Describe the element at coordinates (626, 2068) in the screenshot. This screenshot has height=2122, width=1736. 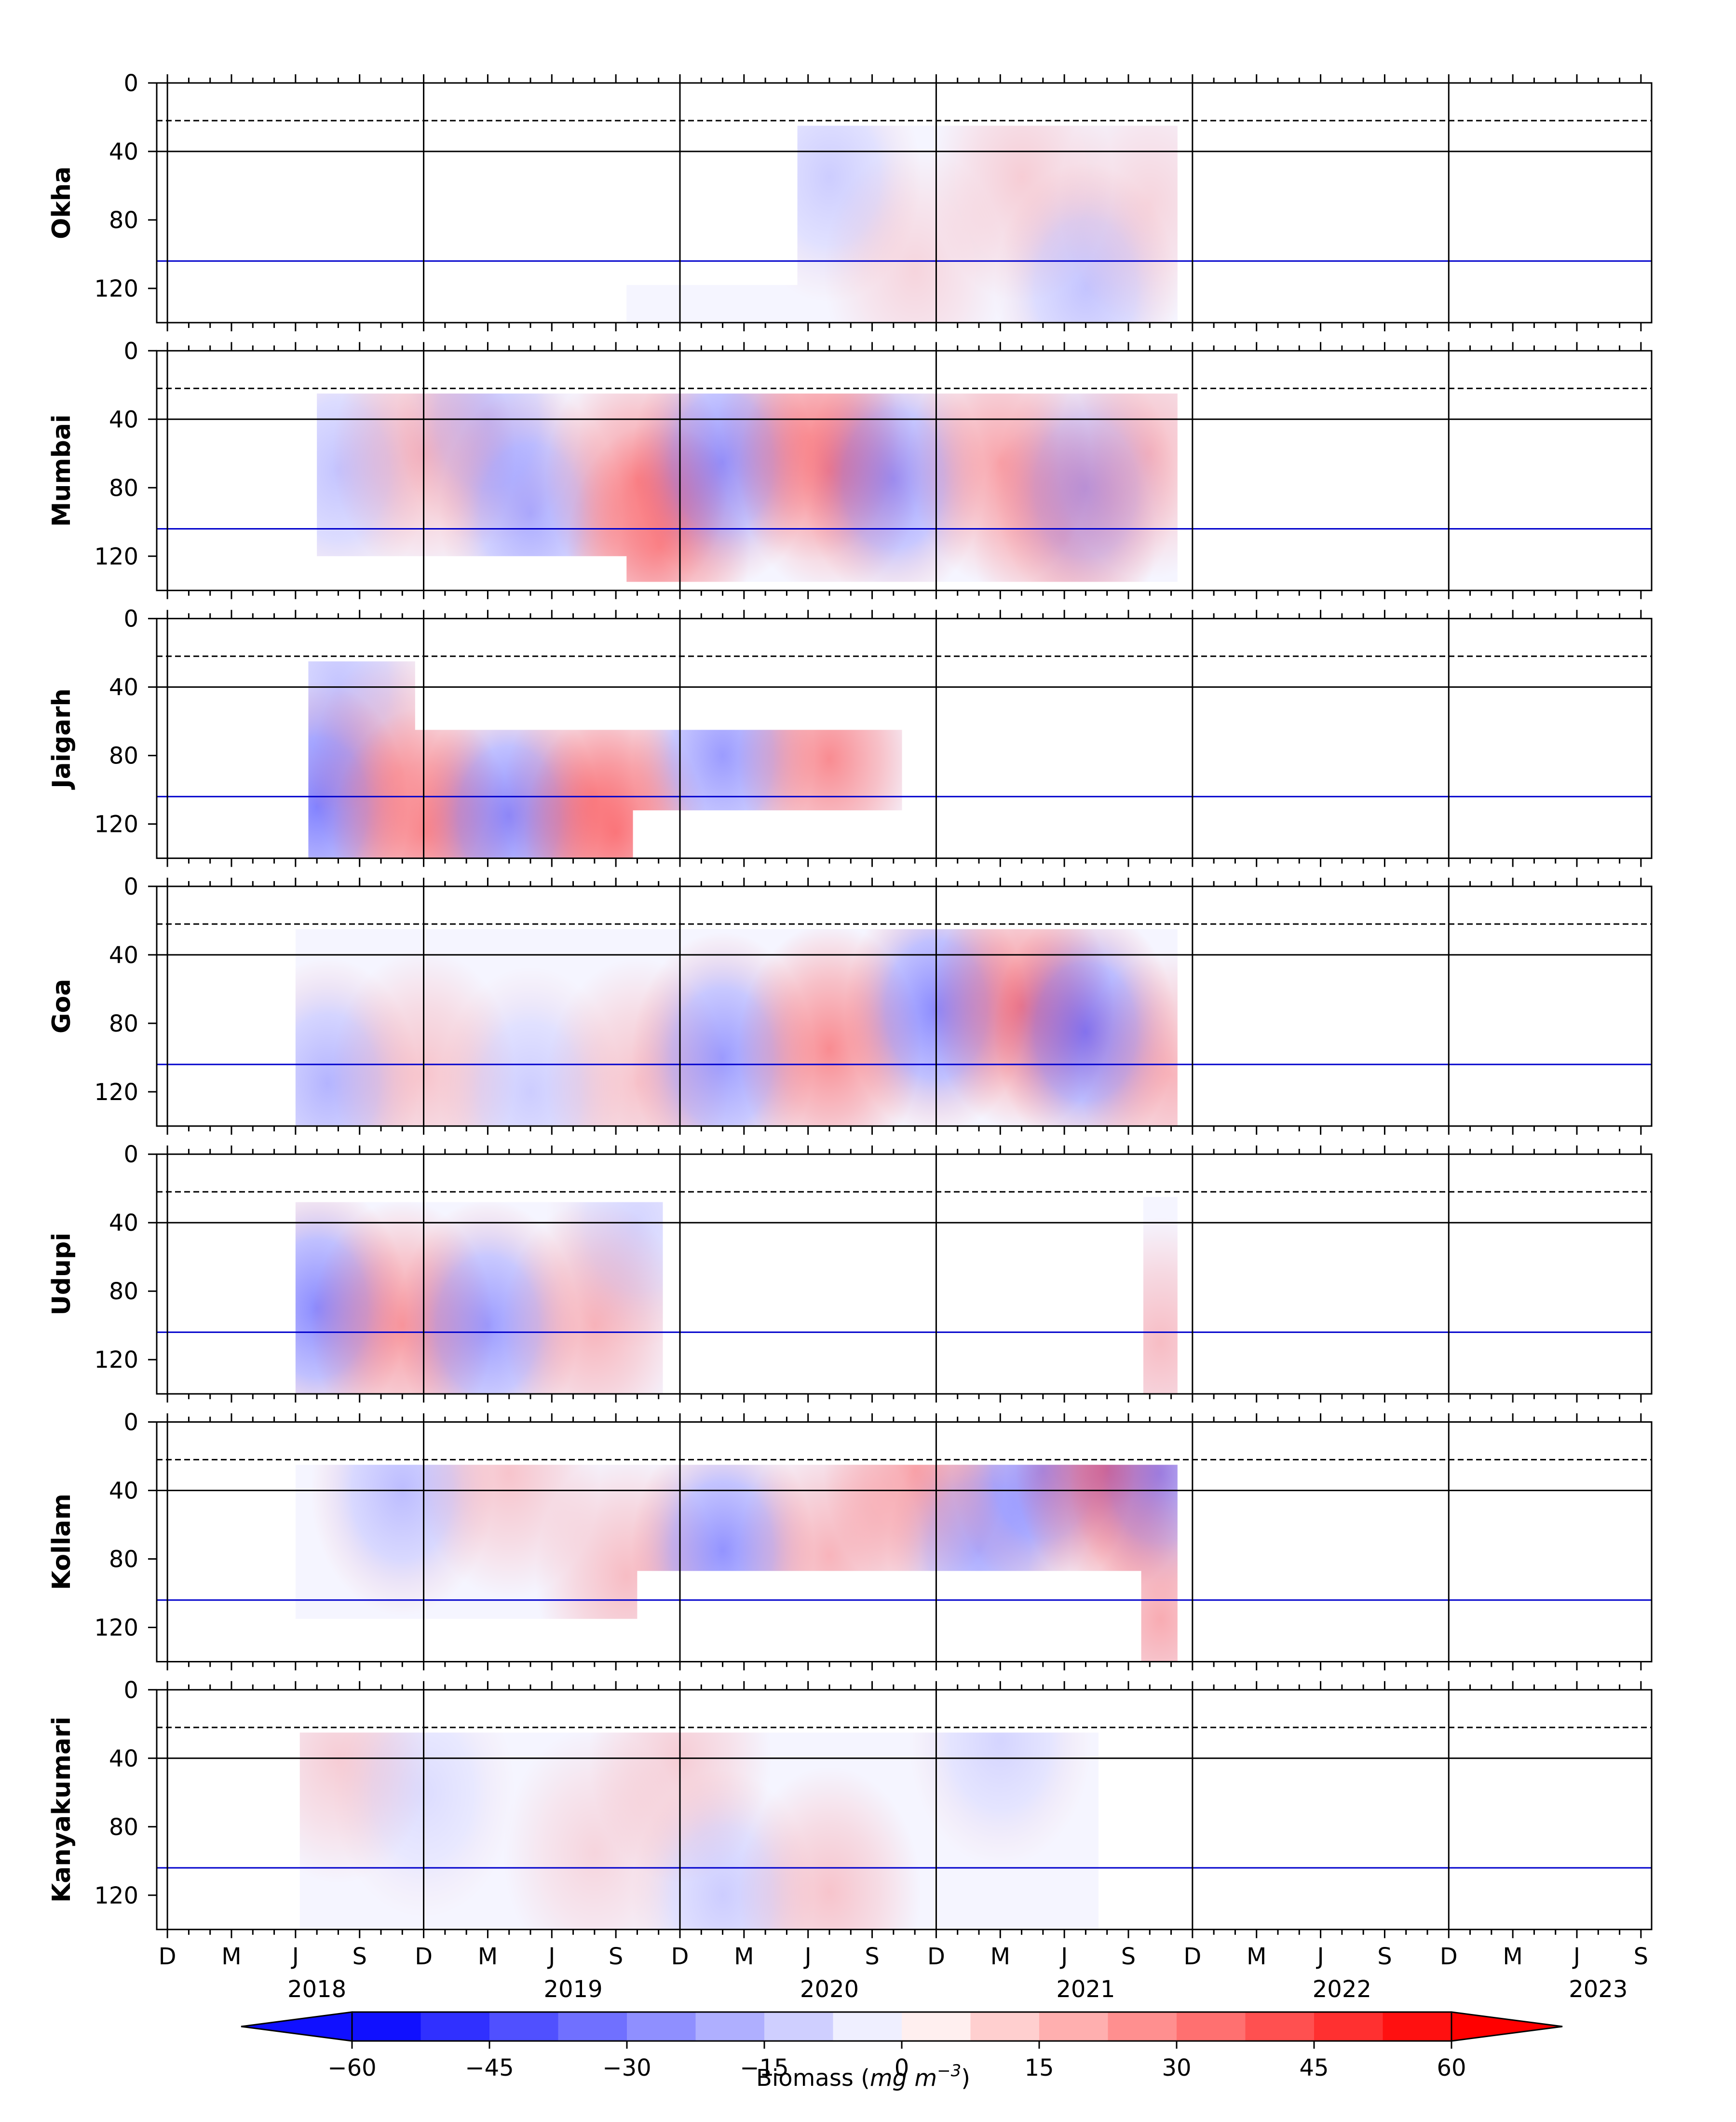
I see `colorbar-tick-label: −30` at that location.